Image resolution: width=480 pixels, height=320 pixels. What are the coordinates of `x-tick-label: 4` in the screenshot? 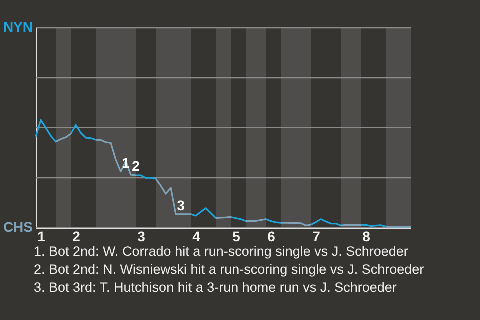 It's located at (196, 236).